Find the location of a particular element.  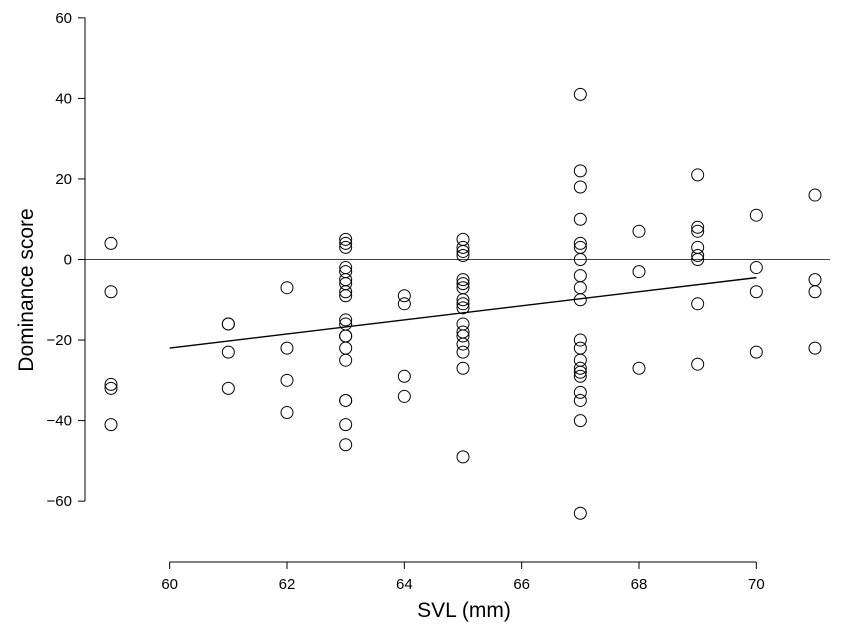

y-tick-label: −60 is located at coordinates (59, 501).